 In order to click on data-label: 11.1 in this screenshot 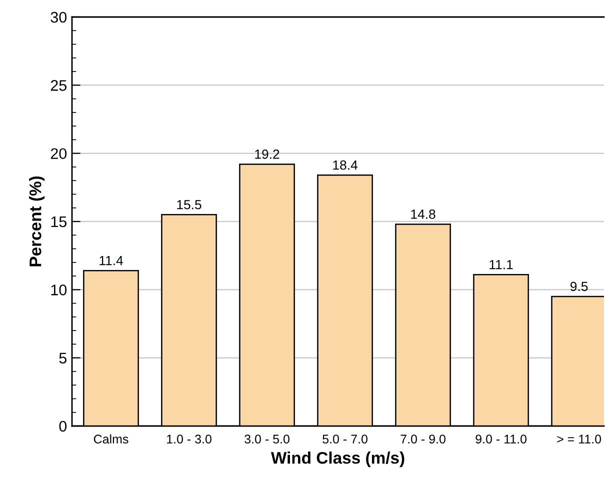, I will do `click(501, 265)`.